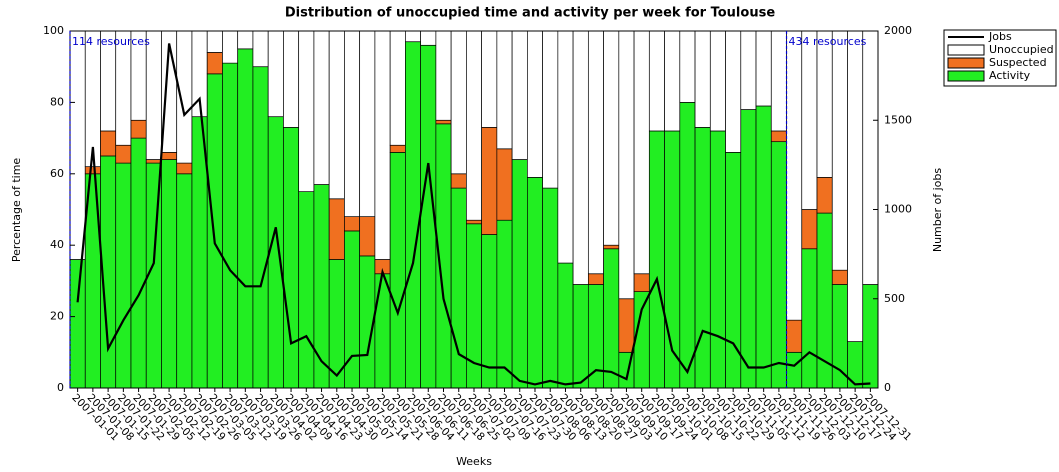 This screenshot has width=1059, height=472. What do you see at coordinates (1000, 36) in the screenshot?
I see `legend-label: Jobs` at bounding box center [1000, 36].